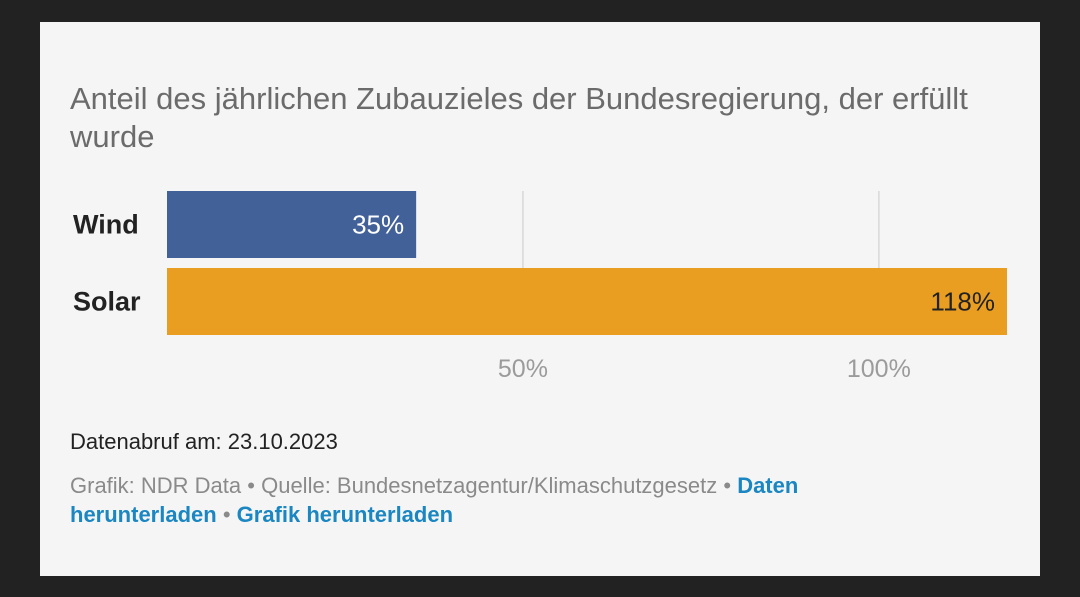  What do you see at coordinates (107, 302) in the screenshot?
I see `category-label: Solar` at bounding box center [107, 302].